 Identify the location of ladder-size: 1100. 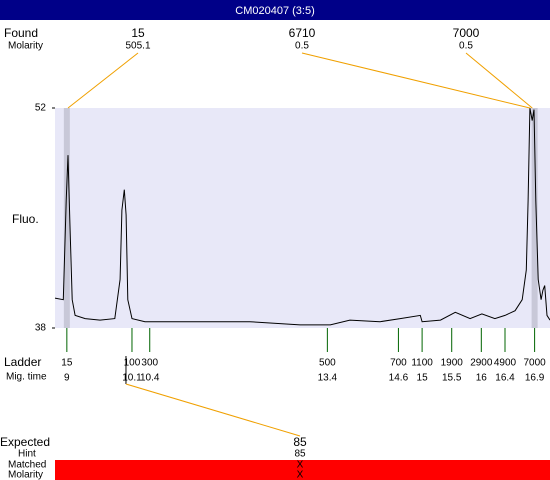
(422, 363).